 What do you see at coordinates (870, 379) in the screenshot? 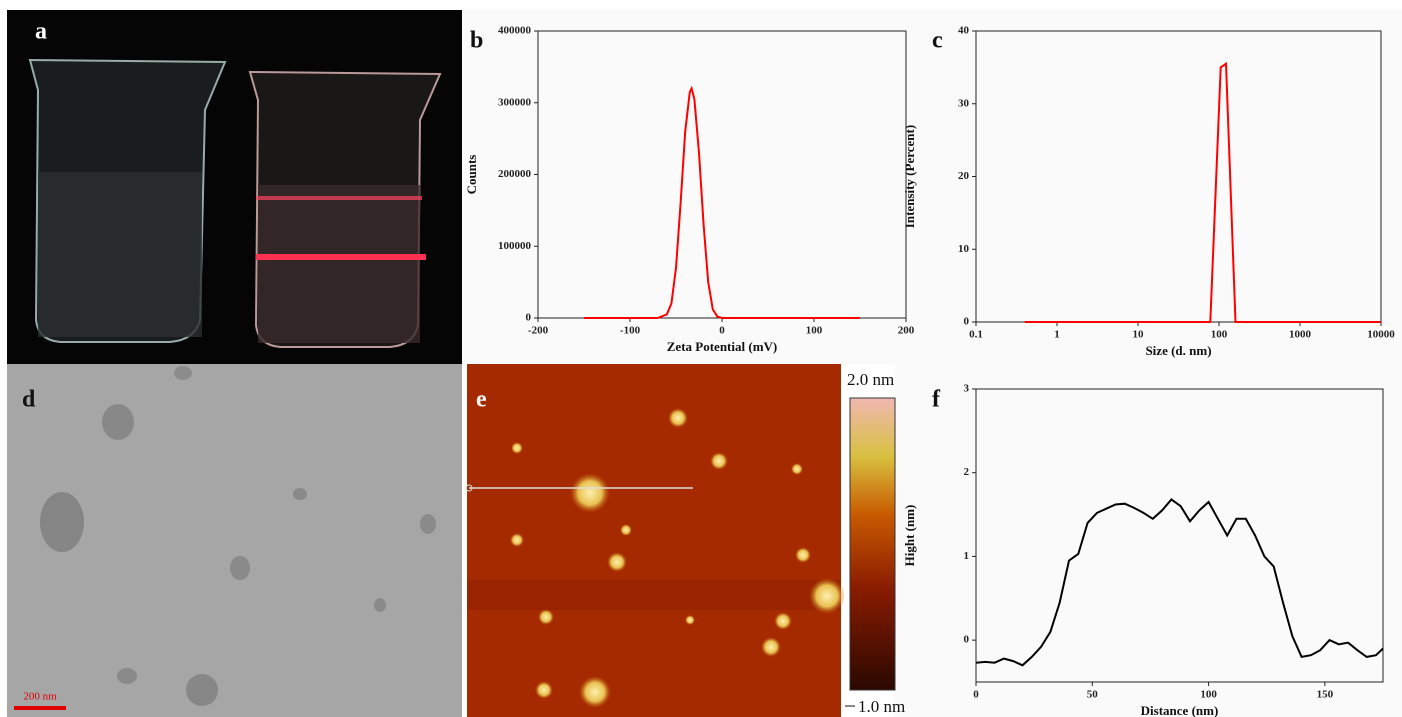
I see `colorbar-max: 2.0 nm` at bounding box center [870, 379].